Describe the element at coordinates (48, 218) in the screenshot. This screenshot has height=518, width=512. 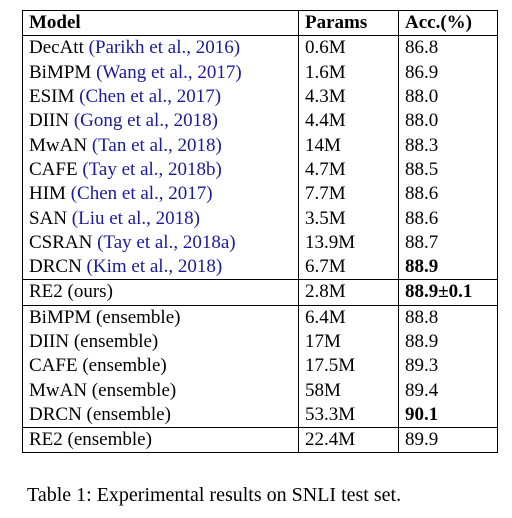
I see `model-name: SAN` at that location.